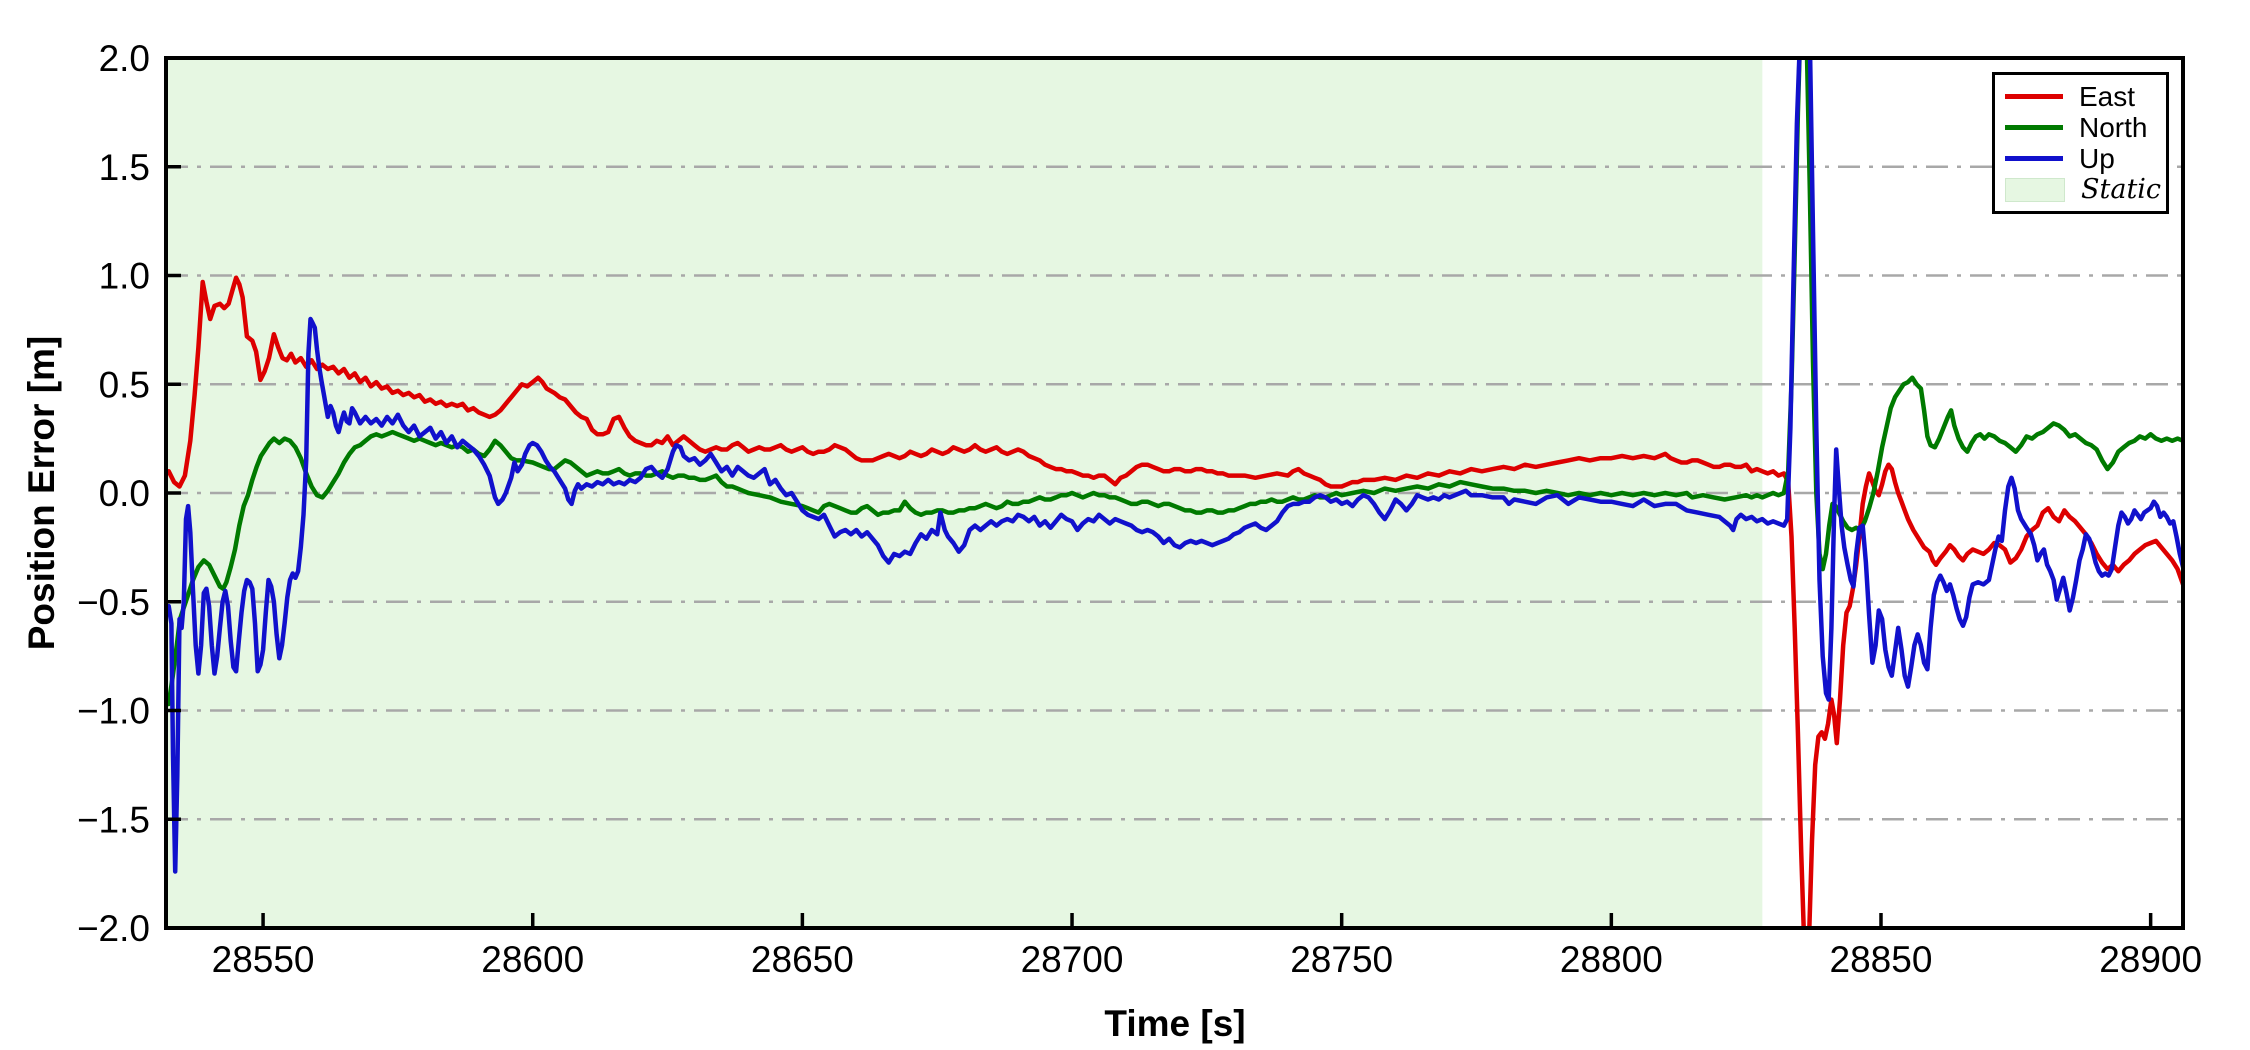 The height and width of the screenshot is (1050, 2250). Describe the element at coordinates (2150, 959) in the screenshot. I see `x-tick-label: 28900` at that location.